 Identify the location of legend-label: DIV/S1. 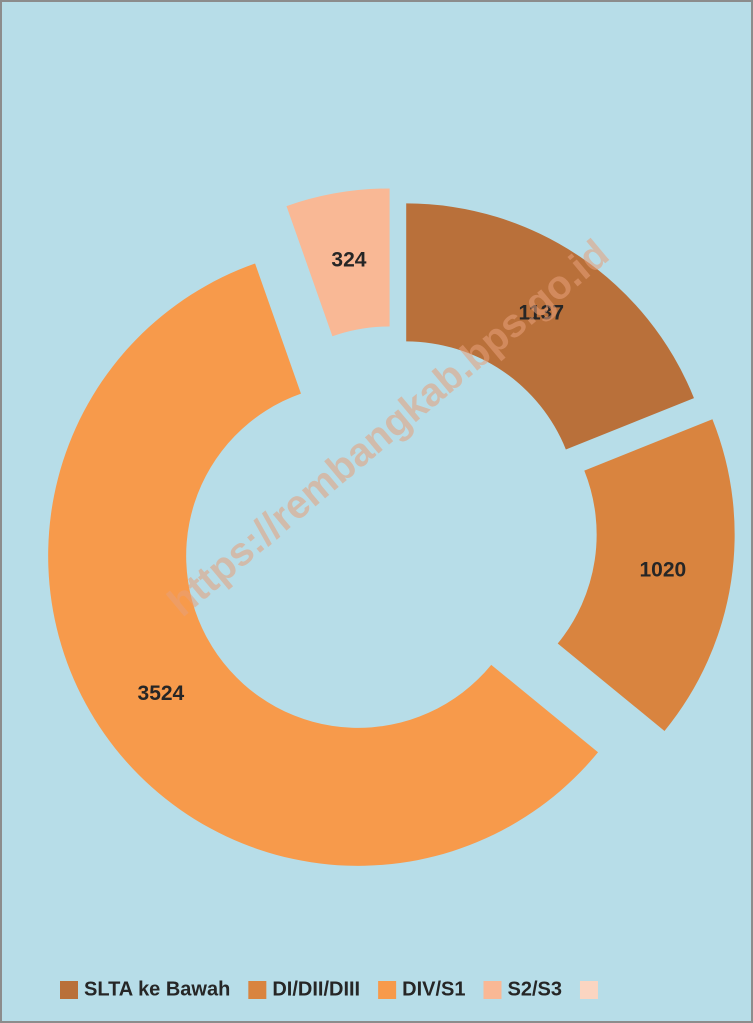
(433, 989).